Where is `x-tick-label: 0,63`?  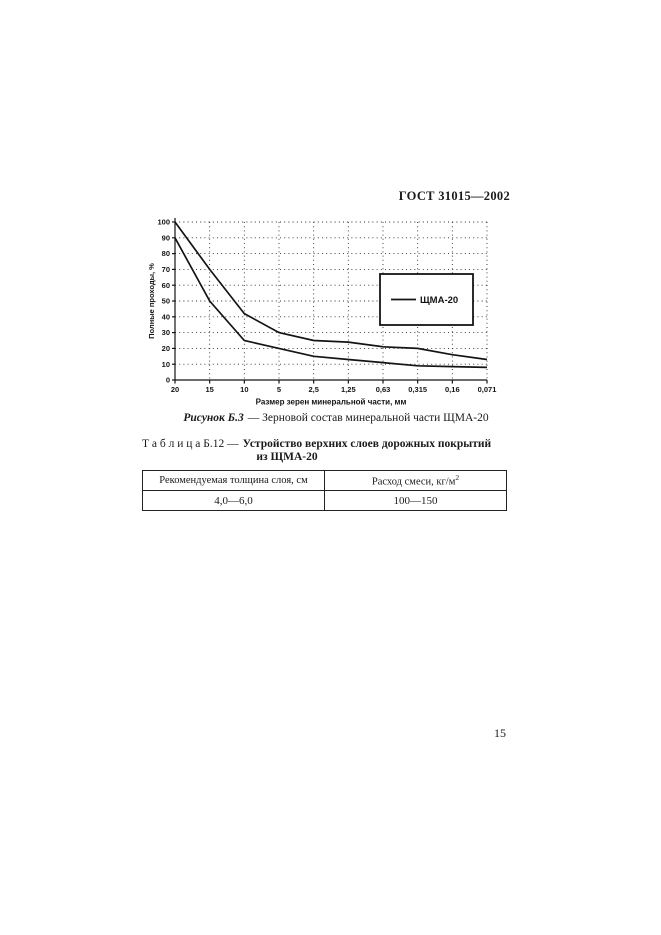
x-tick-label: 0,63 is located at coordinates (383, 389).